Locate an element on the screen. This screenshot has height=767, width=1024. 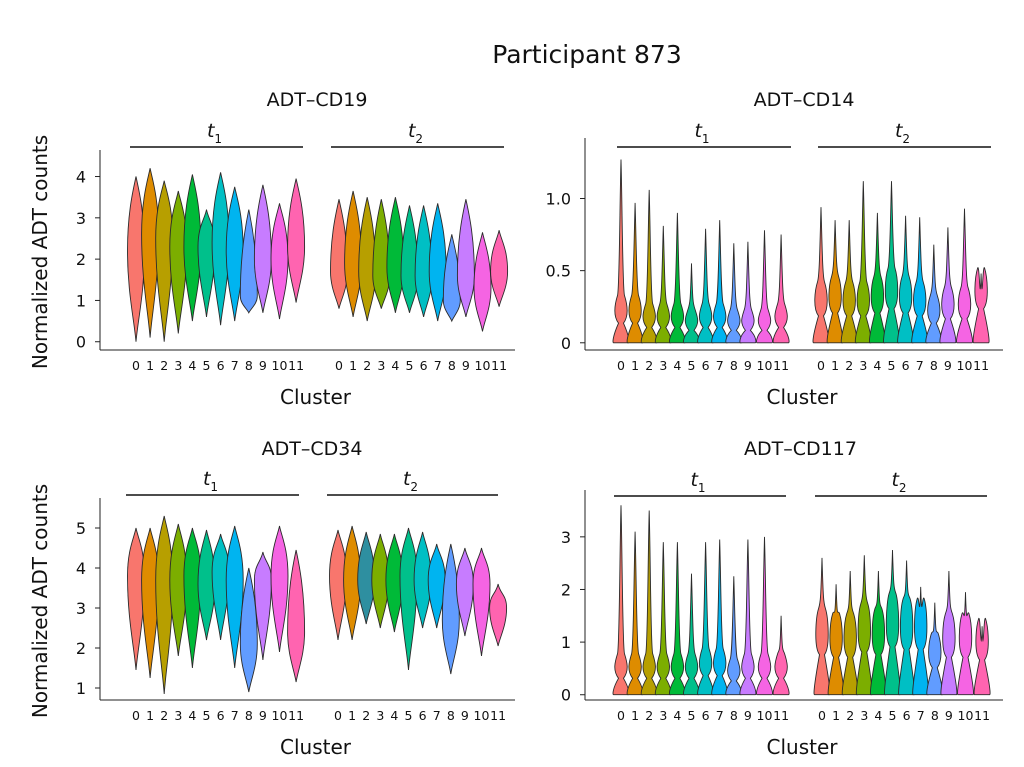
panel3-cluster-tick-label: 7 is located at coordinates (437, 715).